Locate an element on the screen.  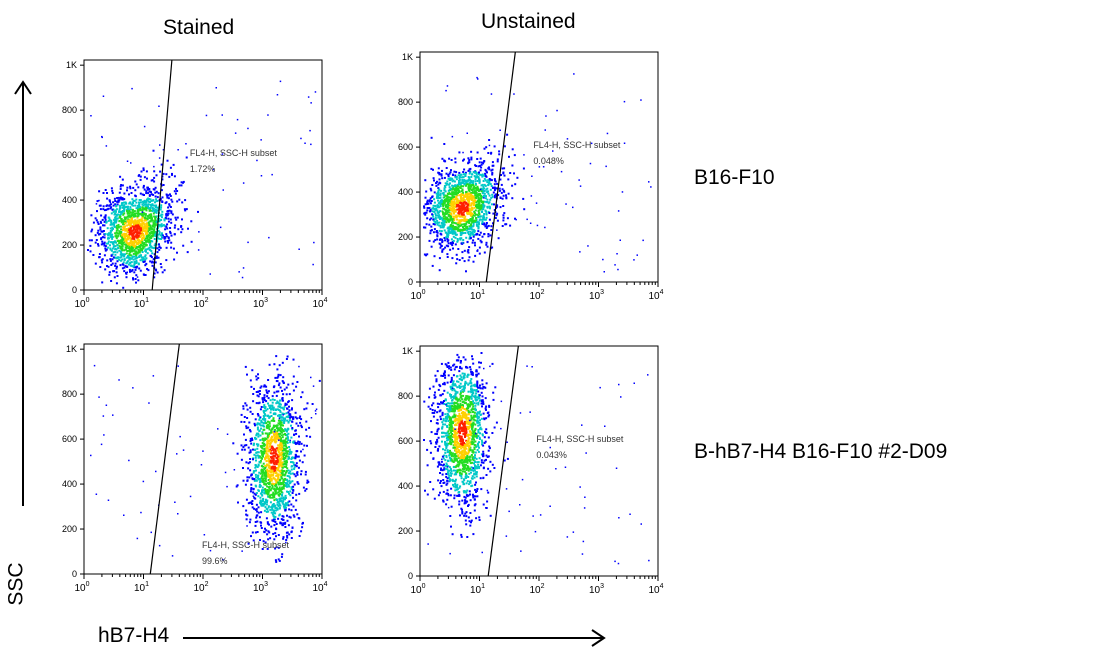
x-tick-label: 100 is located at coordinates (81, 587).